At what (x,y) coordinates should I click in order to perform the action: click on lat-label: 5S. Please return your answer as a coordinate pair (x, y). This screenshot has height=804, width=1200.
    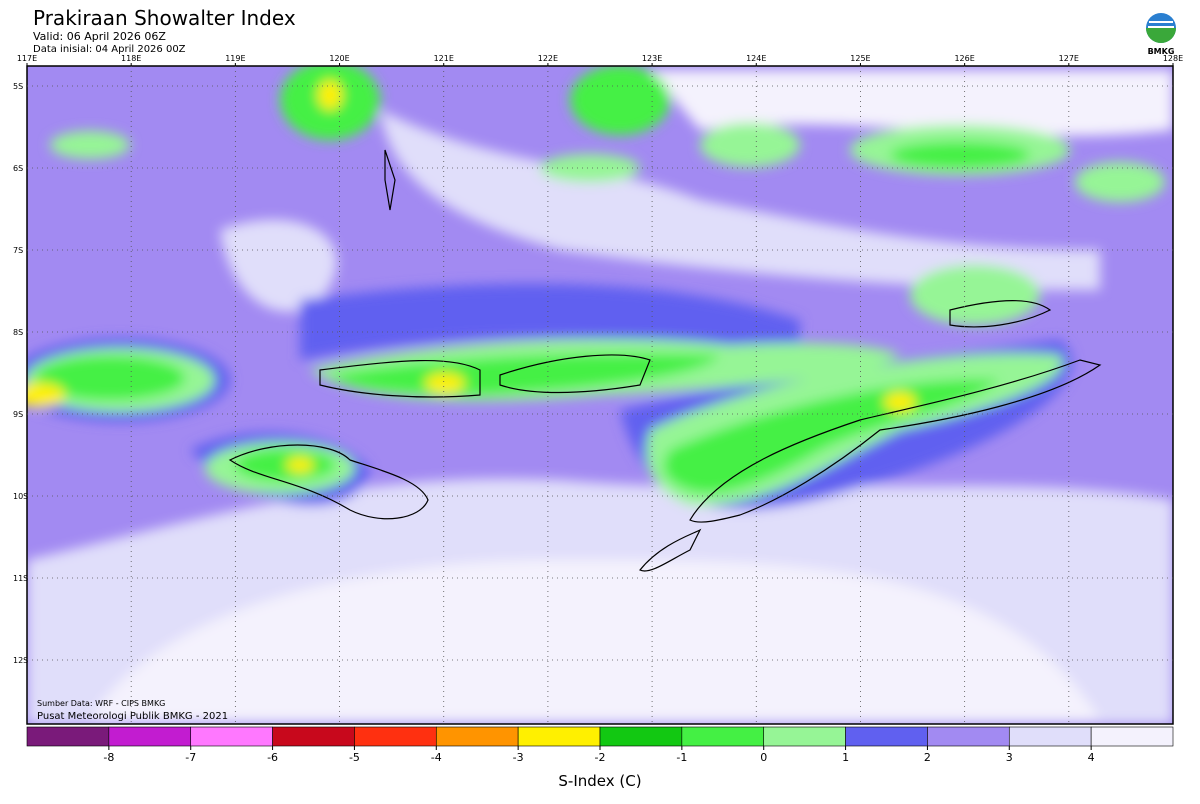
    Looking at the image, I should click on (18, 86).